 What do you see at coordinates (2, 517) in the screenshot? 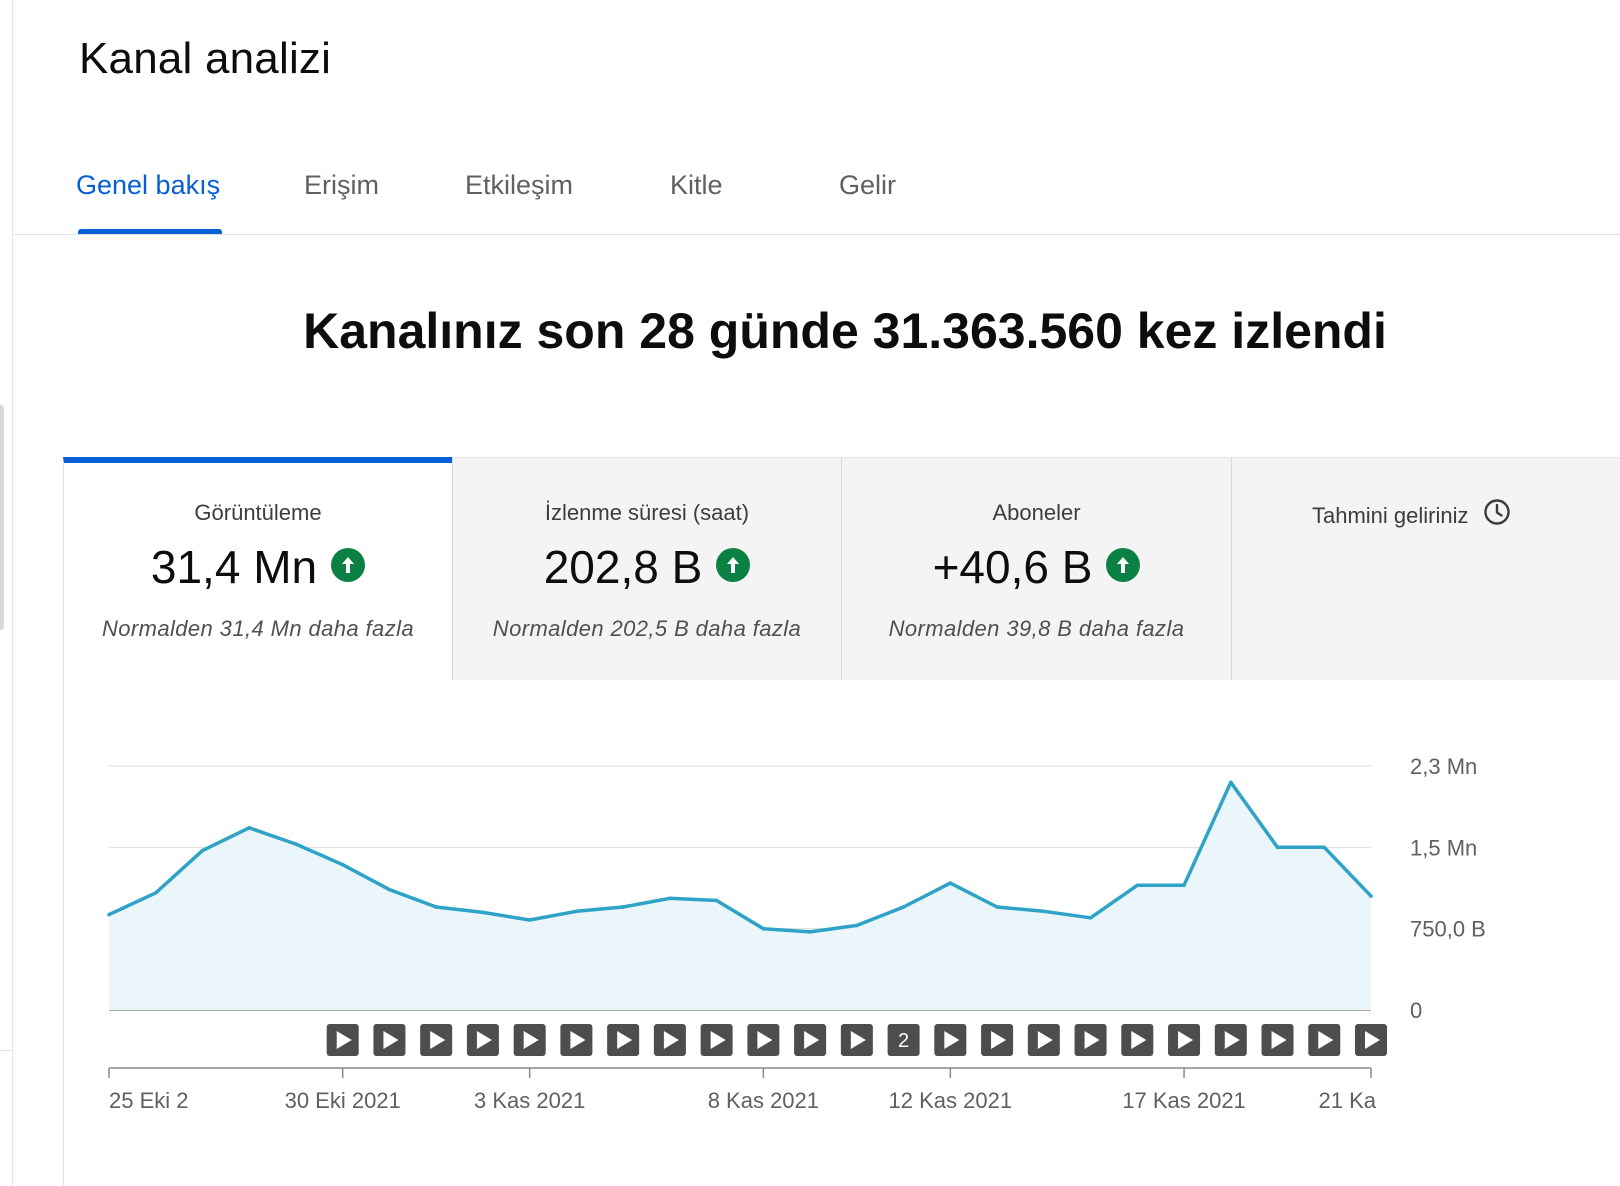
I see `left-panel-scroll-handle` at bounding box center [2, 517].